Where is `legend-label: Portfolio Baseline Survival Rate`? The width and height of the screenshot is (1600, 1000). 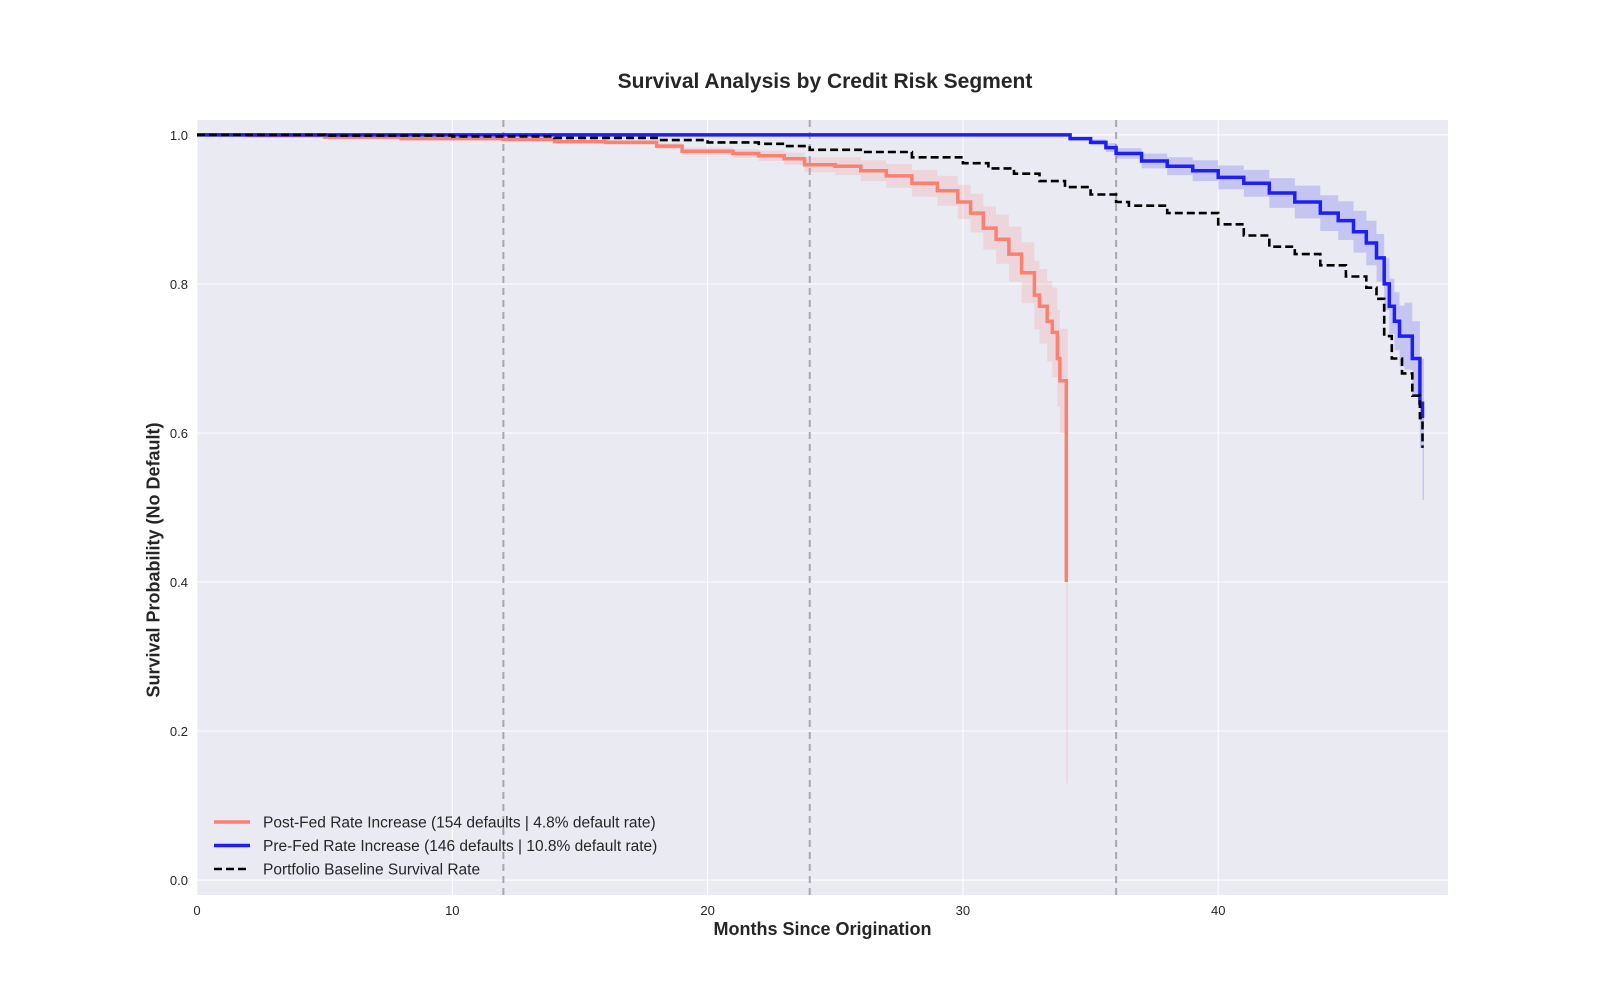 legend-label: Portfolio Baseline Survival Rate is located at coordinates (371, 870).